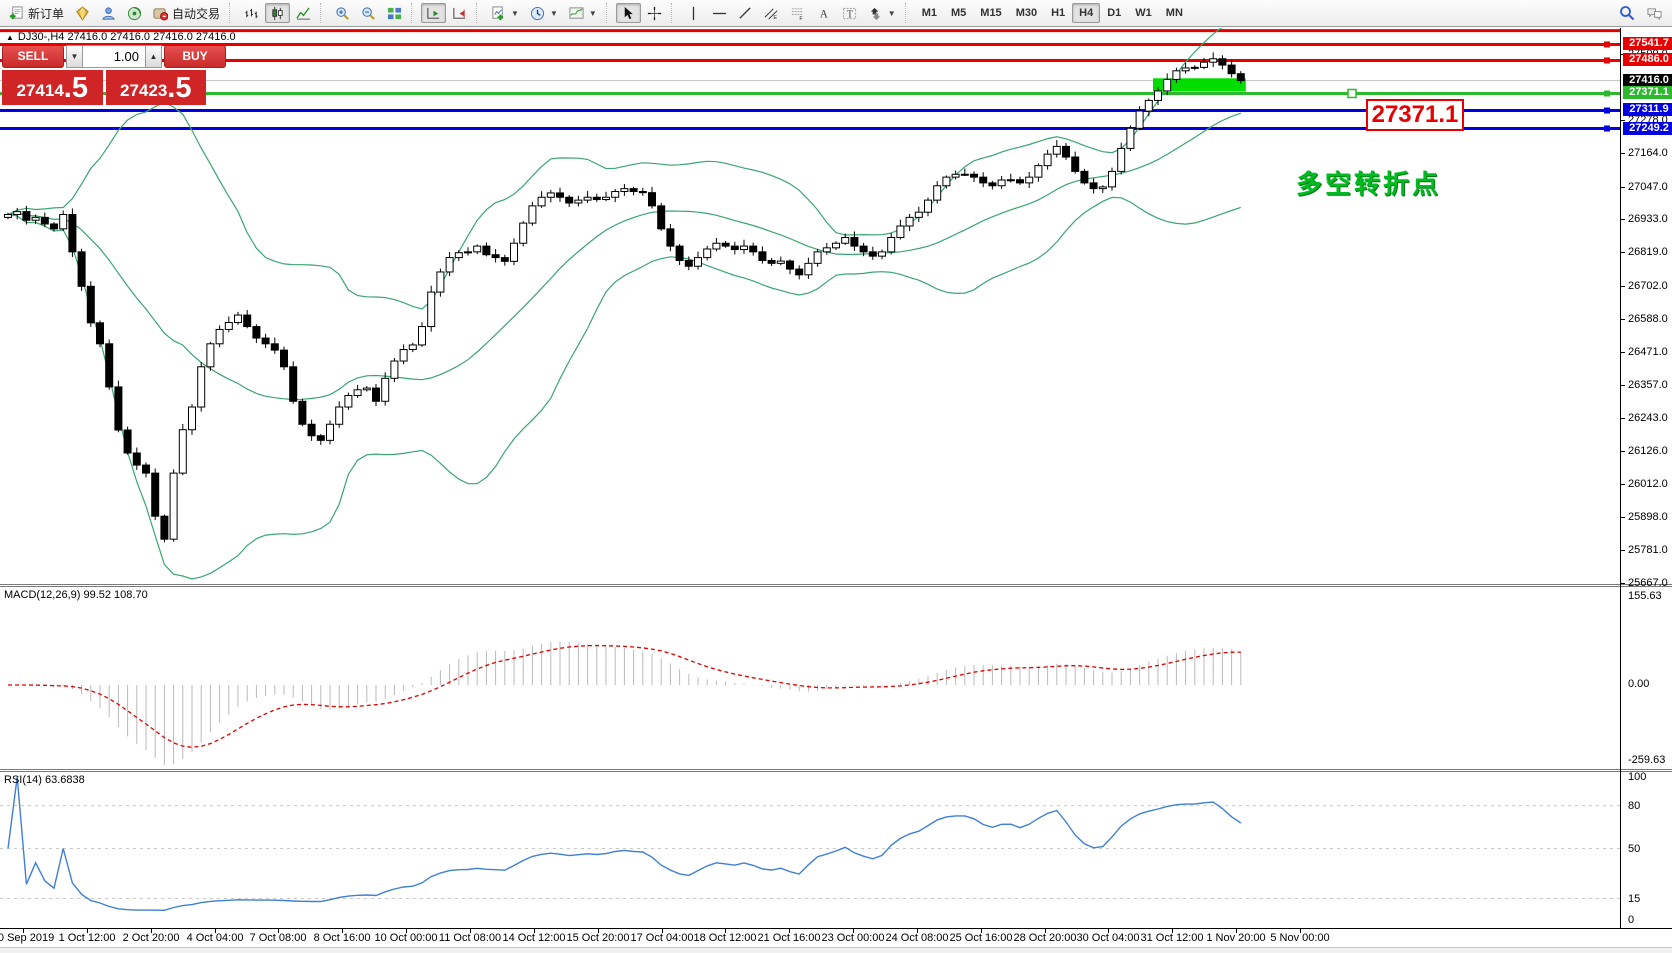  I want to click on candlestick-chart-button, so click(278, 13).